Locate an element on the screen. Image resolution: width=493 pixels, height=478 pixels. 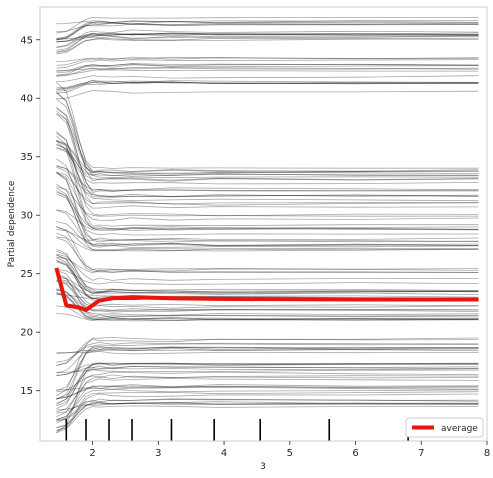
y-tick-label: 35 is located at coordinates (26, 157).